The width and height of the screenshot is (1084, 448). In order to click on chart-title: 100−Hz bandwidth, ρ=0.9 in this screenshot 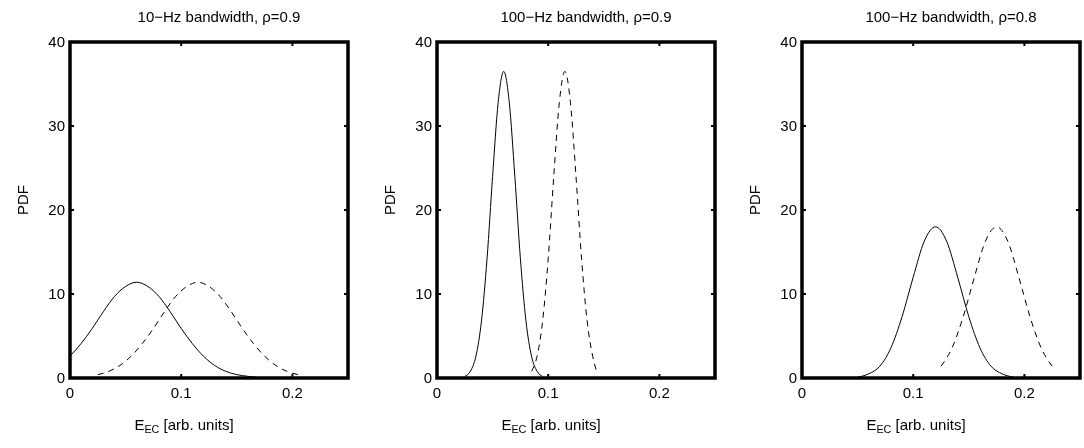, I will do `click(586, 16)`.